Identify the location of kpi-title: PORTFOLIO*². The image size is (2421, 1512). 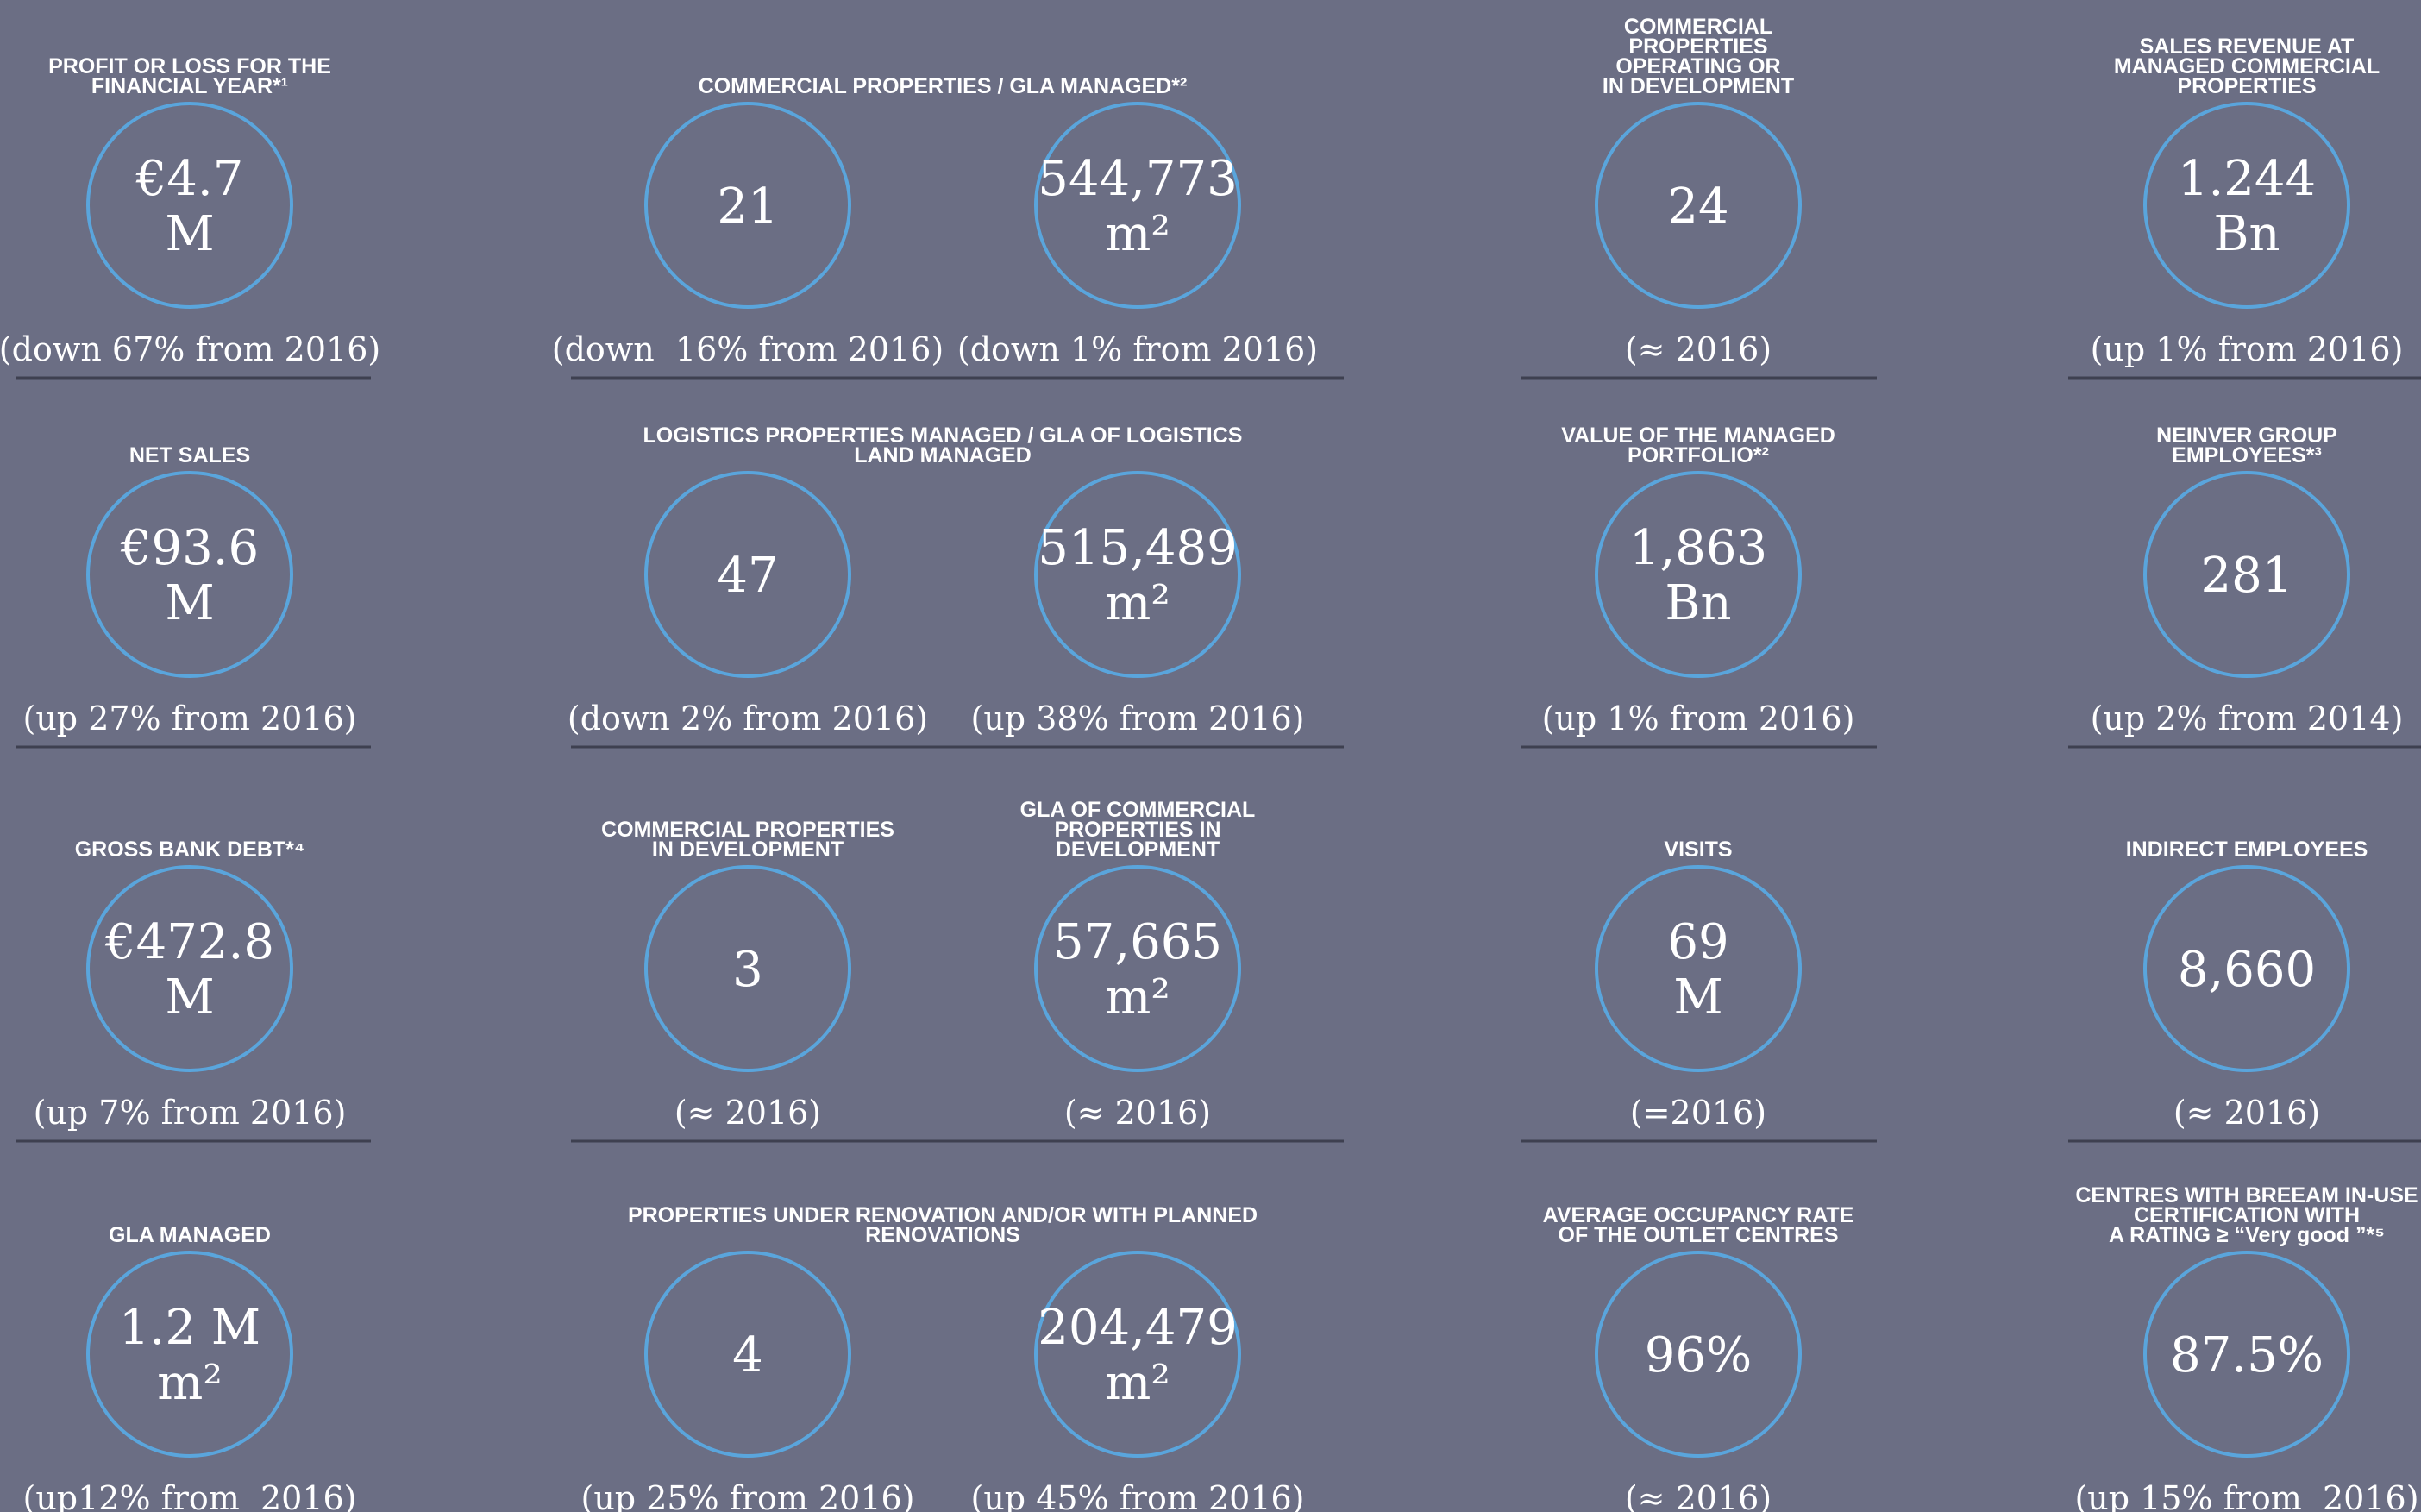
(1698, 455).